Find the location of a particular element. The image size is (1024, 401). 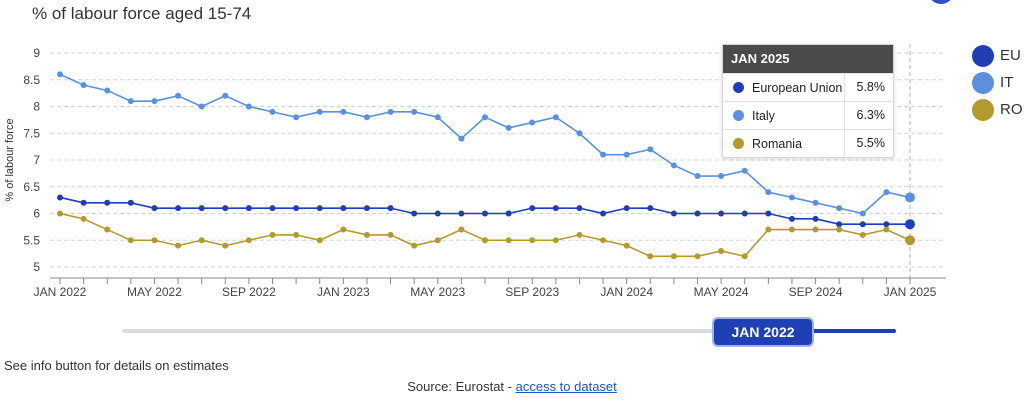

y-tick-label: 6.5 is located at coordinates (31, 187).